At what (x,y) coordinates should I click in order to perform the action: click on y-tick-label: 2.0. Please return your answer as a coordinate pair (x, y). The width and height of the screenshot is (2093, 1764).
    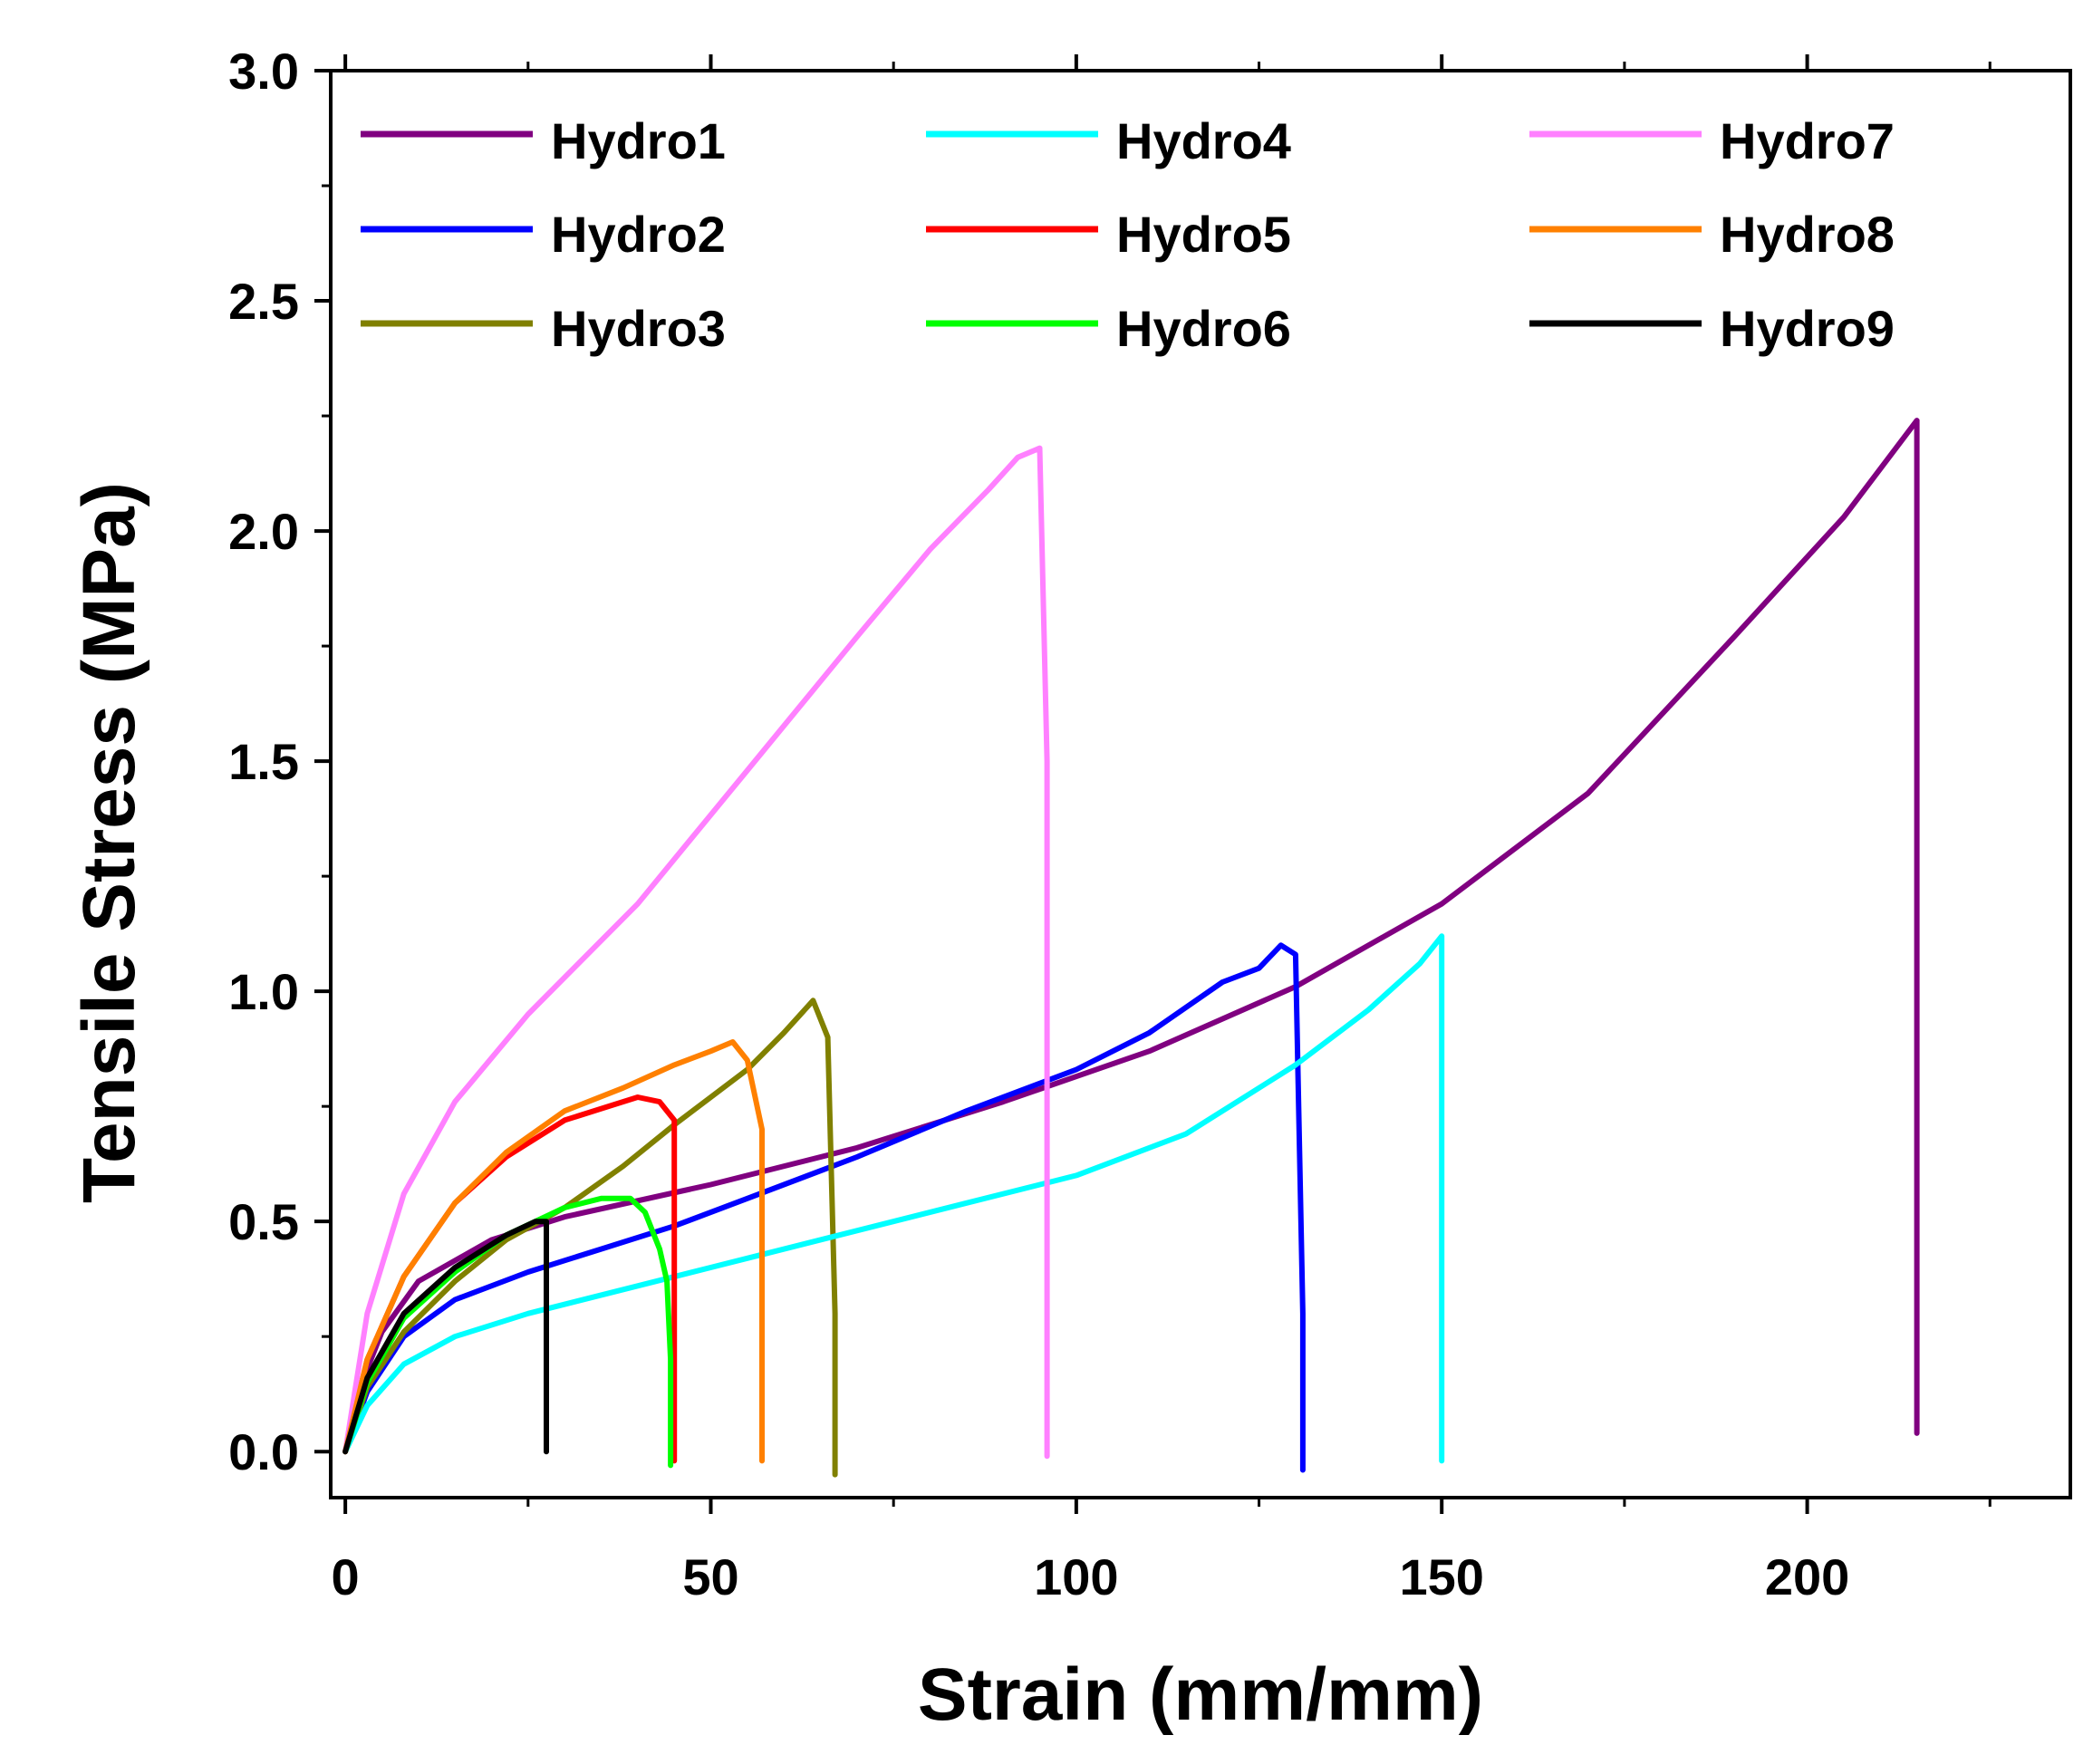
    Looking at the image, I should click on (263, 531).